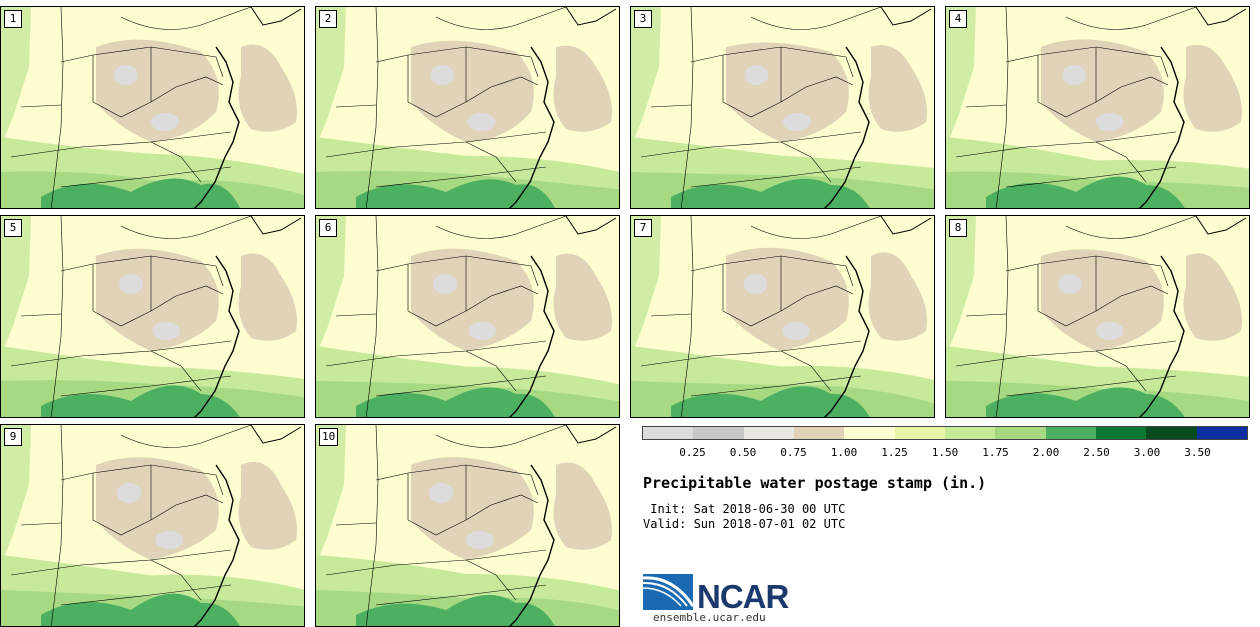  I want to click on panel-number: 8, so click(958, 228).